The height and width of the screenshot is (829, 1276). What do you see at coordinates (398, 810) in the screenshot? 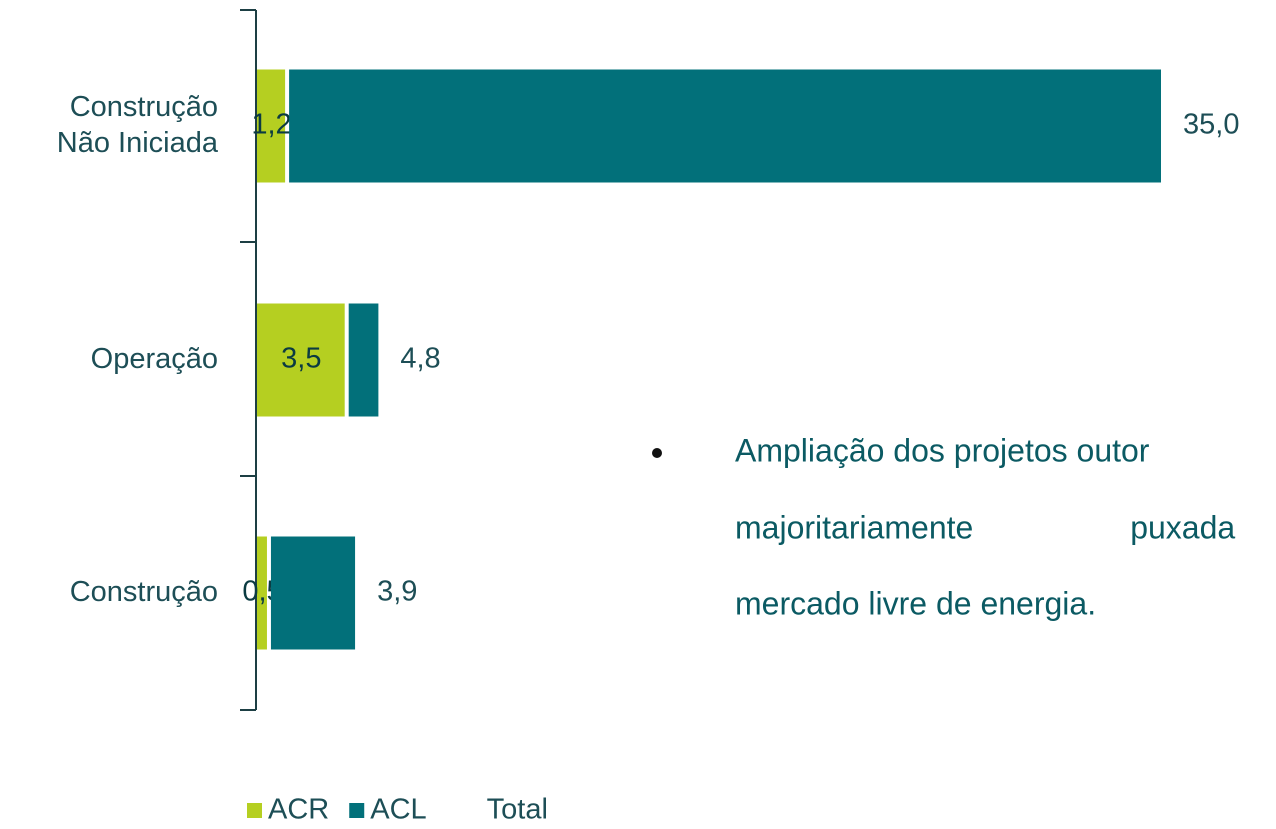
I see `legend-label: ACL` at bounding box center [398, 810].